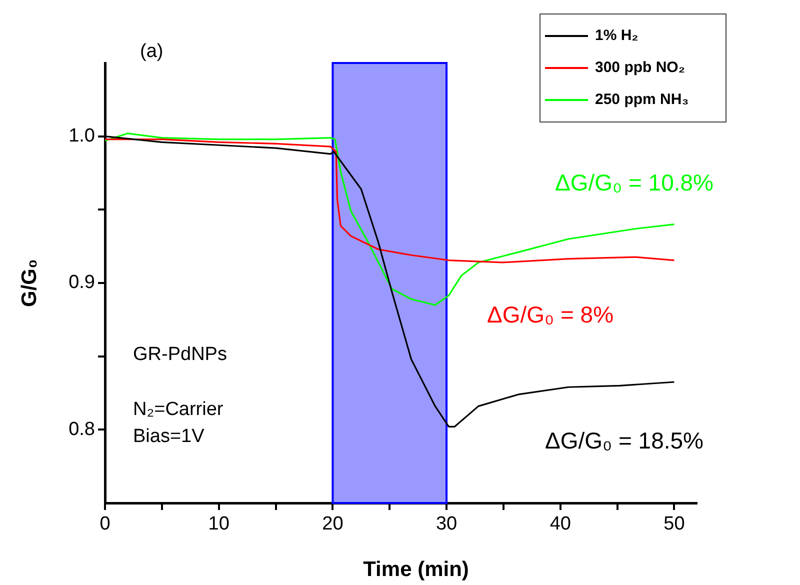 The height and width of the screenshot is (585, 800). I want to click on x-tick-label: 30, so click(447, 524).